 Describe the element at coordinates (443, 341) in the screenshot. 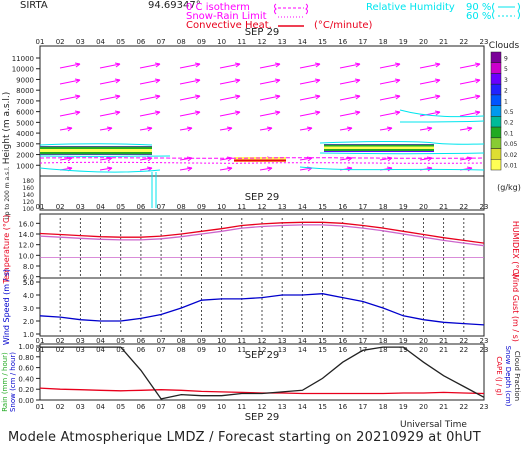

I see `hour-tick-label: 21` at that location.